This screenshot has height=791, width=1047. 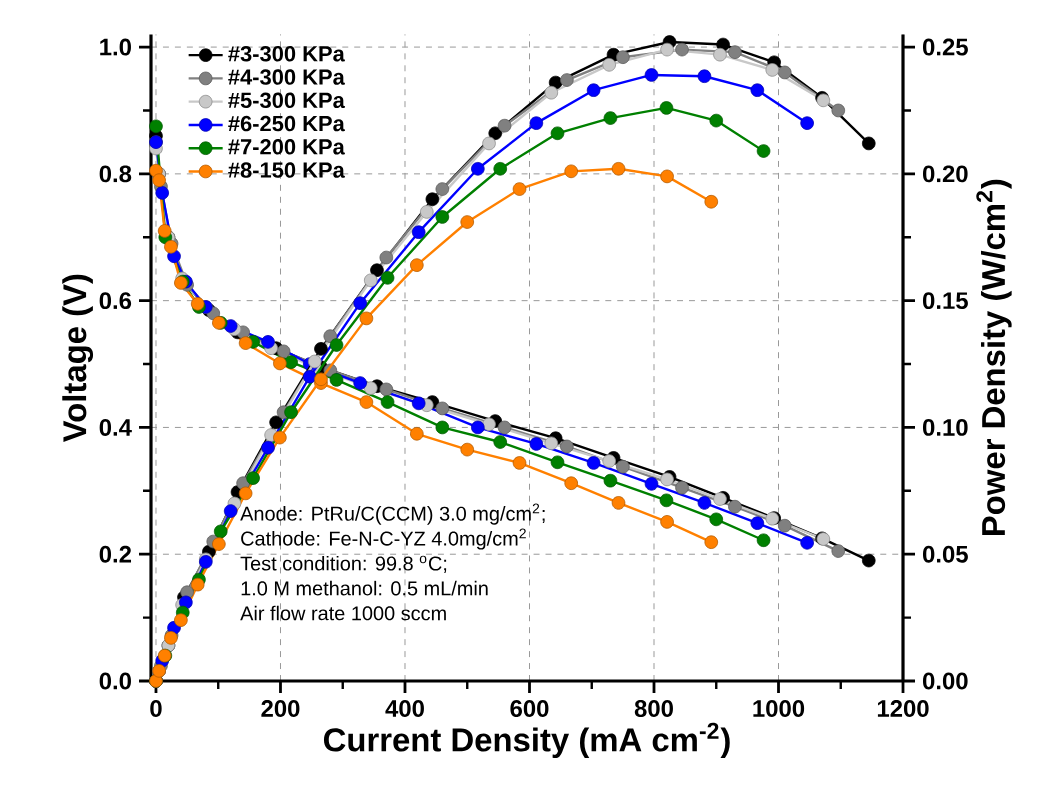 I want to click on y2-tick-label: 0.05, so click(x=945, y=554).